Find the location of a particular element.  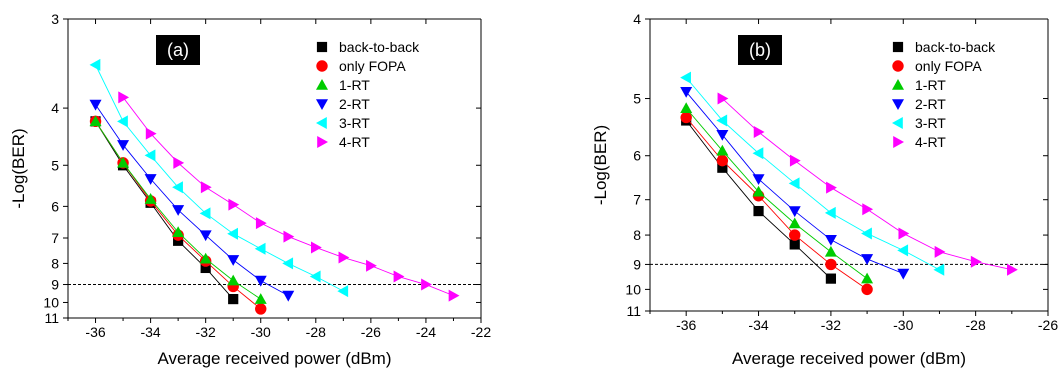

panel-label: (a) is located at coordinates (178, 50).